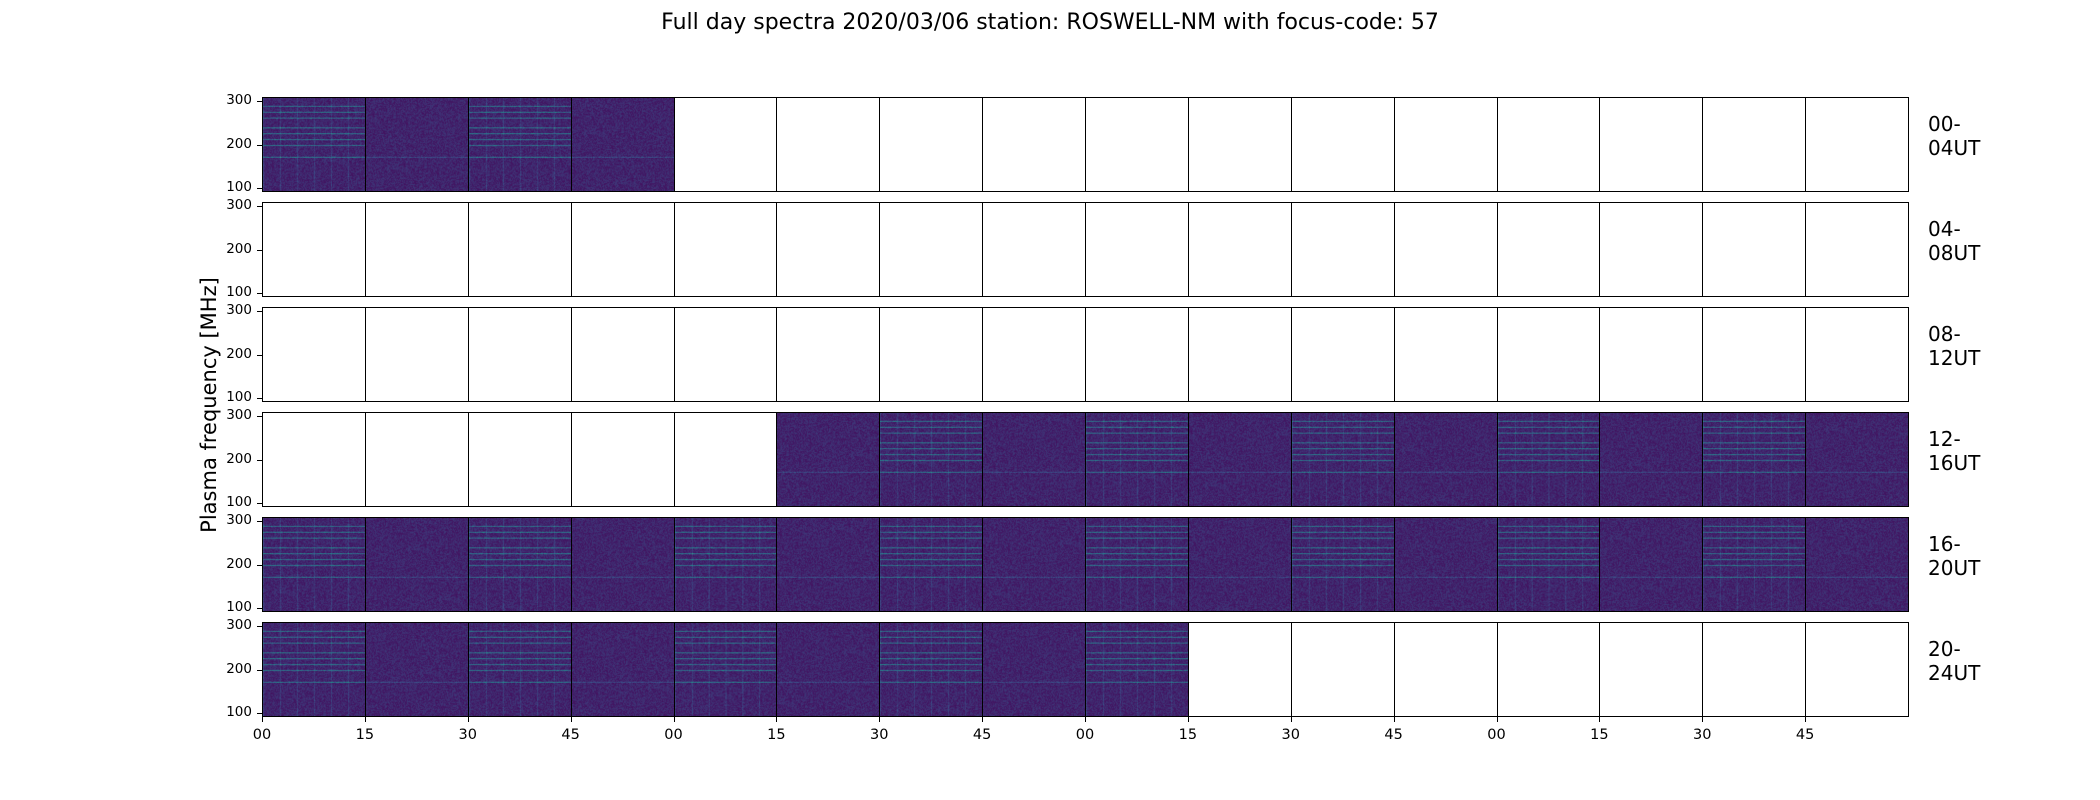  Describe the element at coordinates (1954, 241) in the screenshot. I see `row-label: 04-08UT` at that location.